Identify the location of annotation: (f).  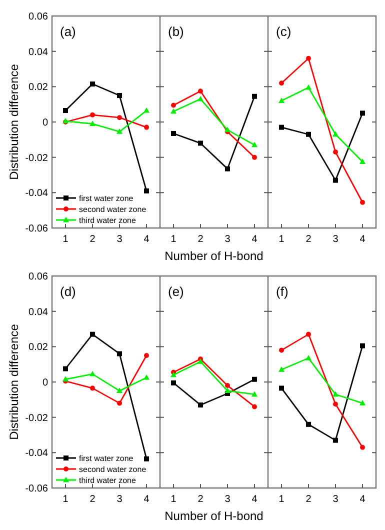
(282, 291).